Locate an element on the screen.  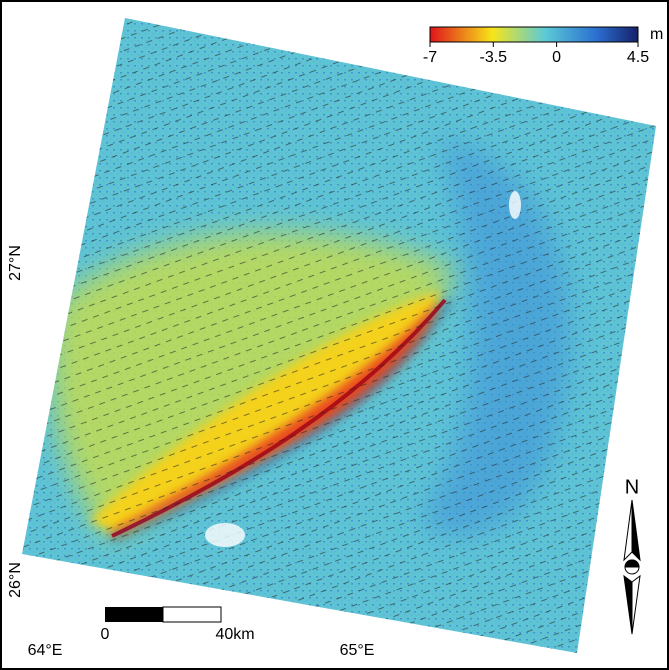
latitude-label: 27°N is located at coordinates (15, 263).